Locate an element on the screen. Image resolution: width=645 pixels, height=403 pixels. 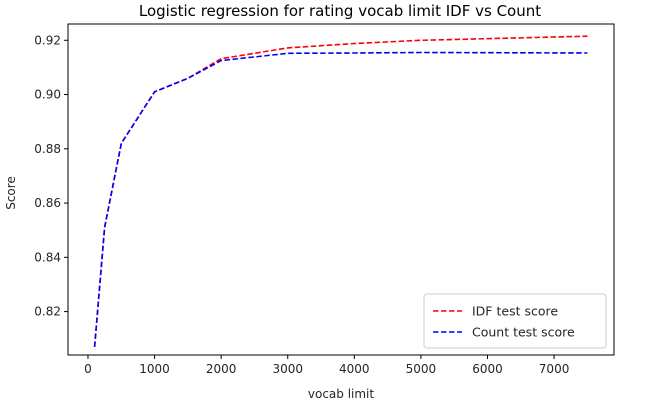
y-axis-label: Score is located at coordinates (11, 193).